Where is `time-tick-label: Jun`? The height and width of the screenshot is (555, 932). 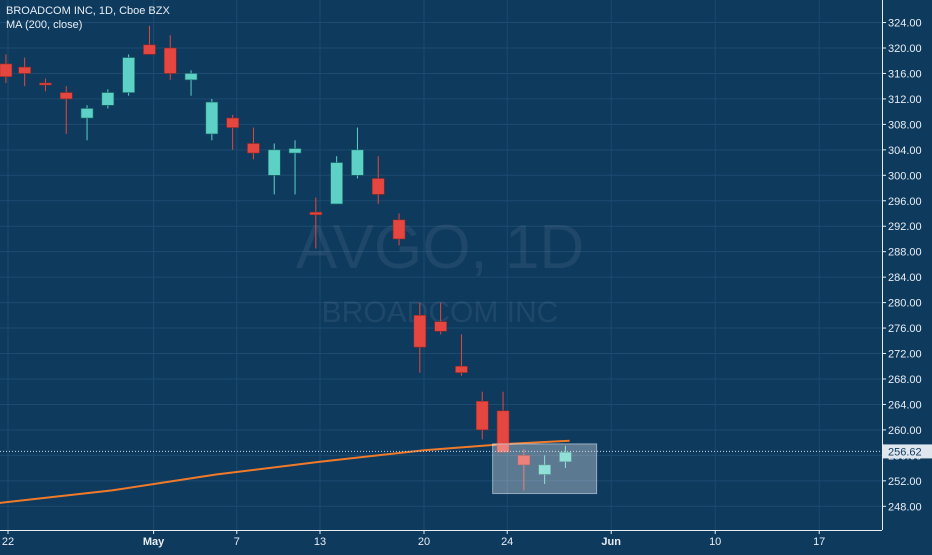
time-tick-label: Jun is located at coordinates (611, 542).